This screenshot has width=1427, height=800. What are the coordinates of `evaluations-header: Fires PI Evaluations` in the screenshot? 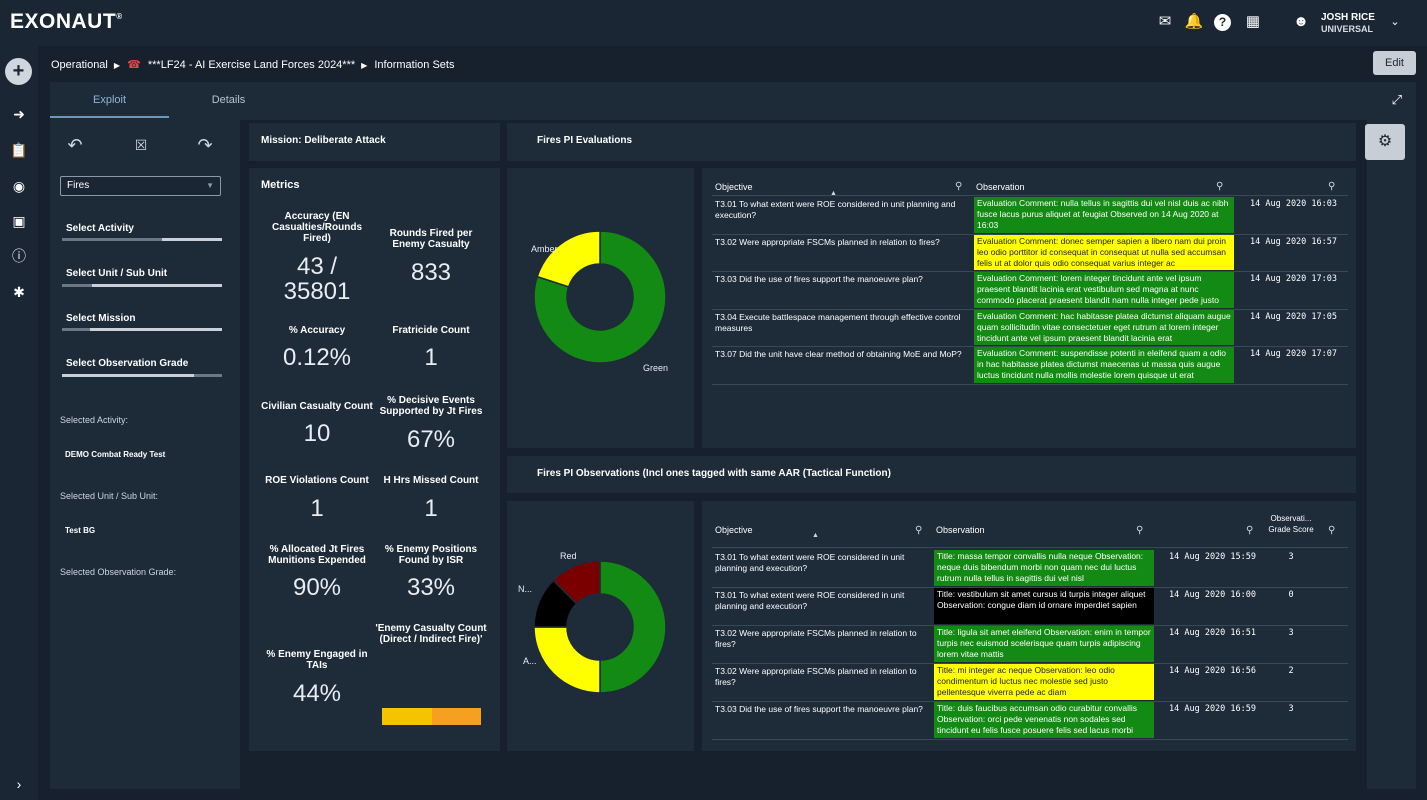 It's located at (931, 142).